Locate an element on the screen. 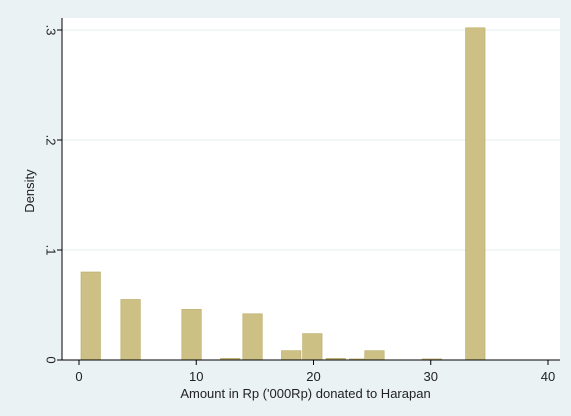 The image size is (571, 416). y-axis-title: Density is located at coordinates (29, 191).